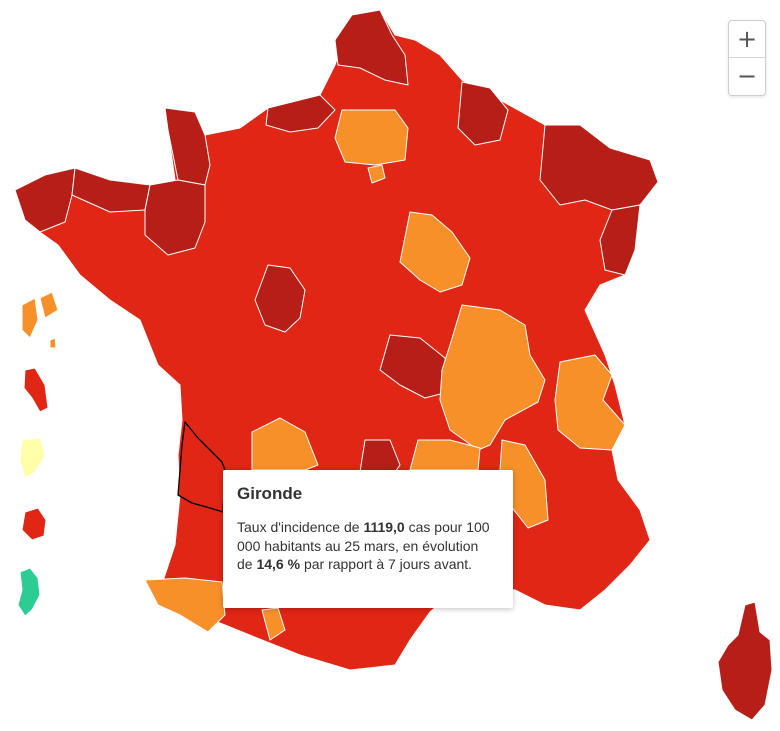  I want to click on dept-gironde-selected, so click(201, 467).